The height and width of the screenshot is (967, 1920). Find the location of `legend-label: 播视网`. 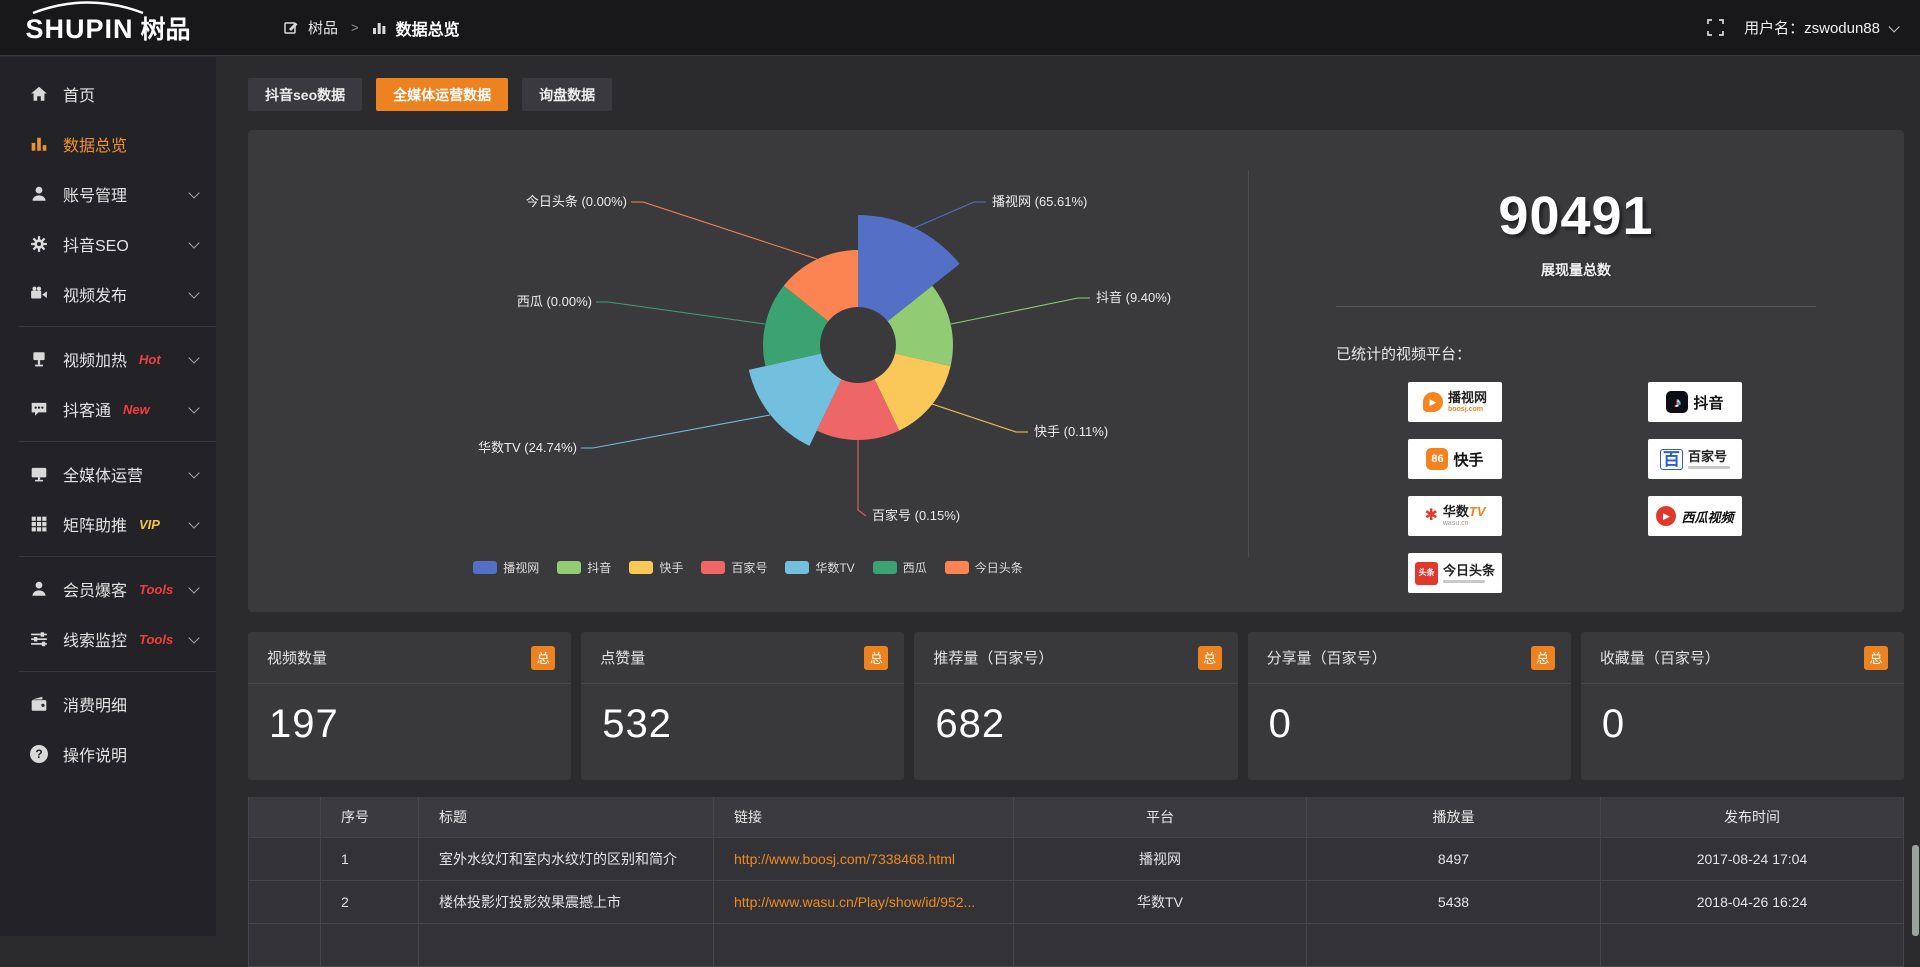

legend-label: 播视网 is located at coordinates (521, 567).